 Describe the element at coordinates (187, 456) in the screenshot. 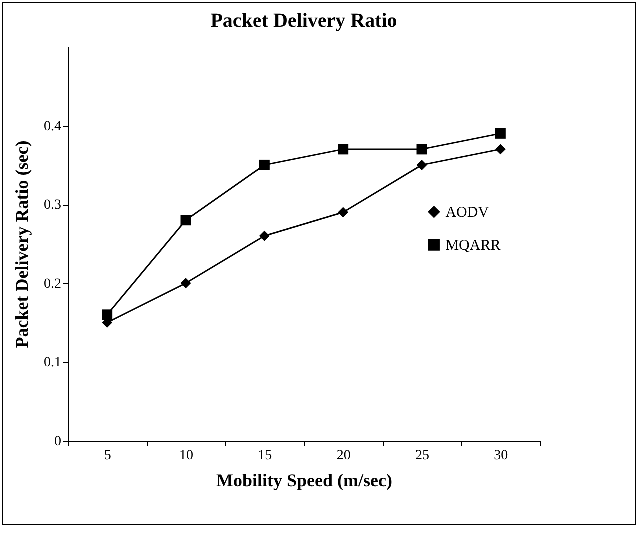

I see `x-tick-label: 10` at that location.